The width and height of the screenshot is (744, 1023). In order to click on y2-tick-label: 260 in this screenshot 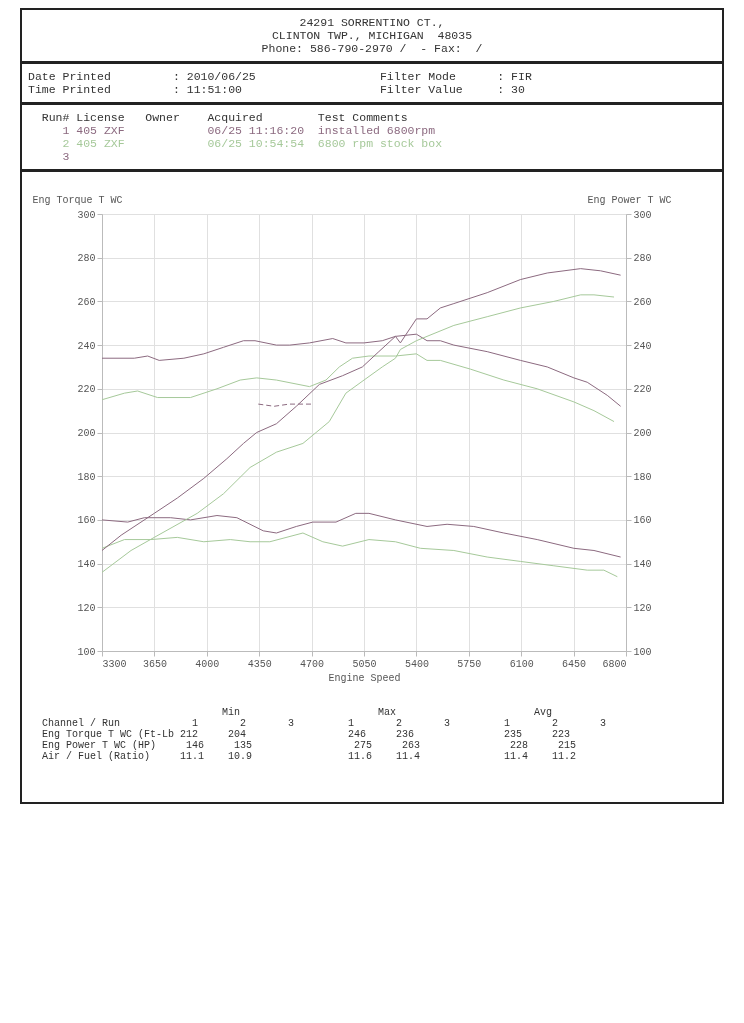, I will do `click(642, 302)`.